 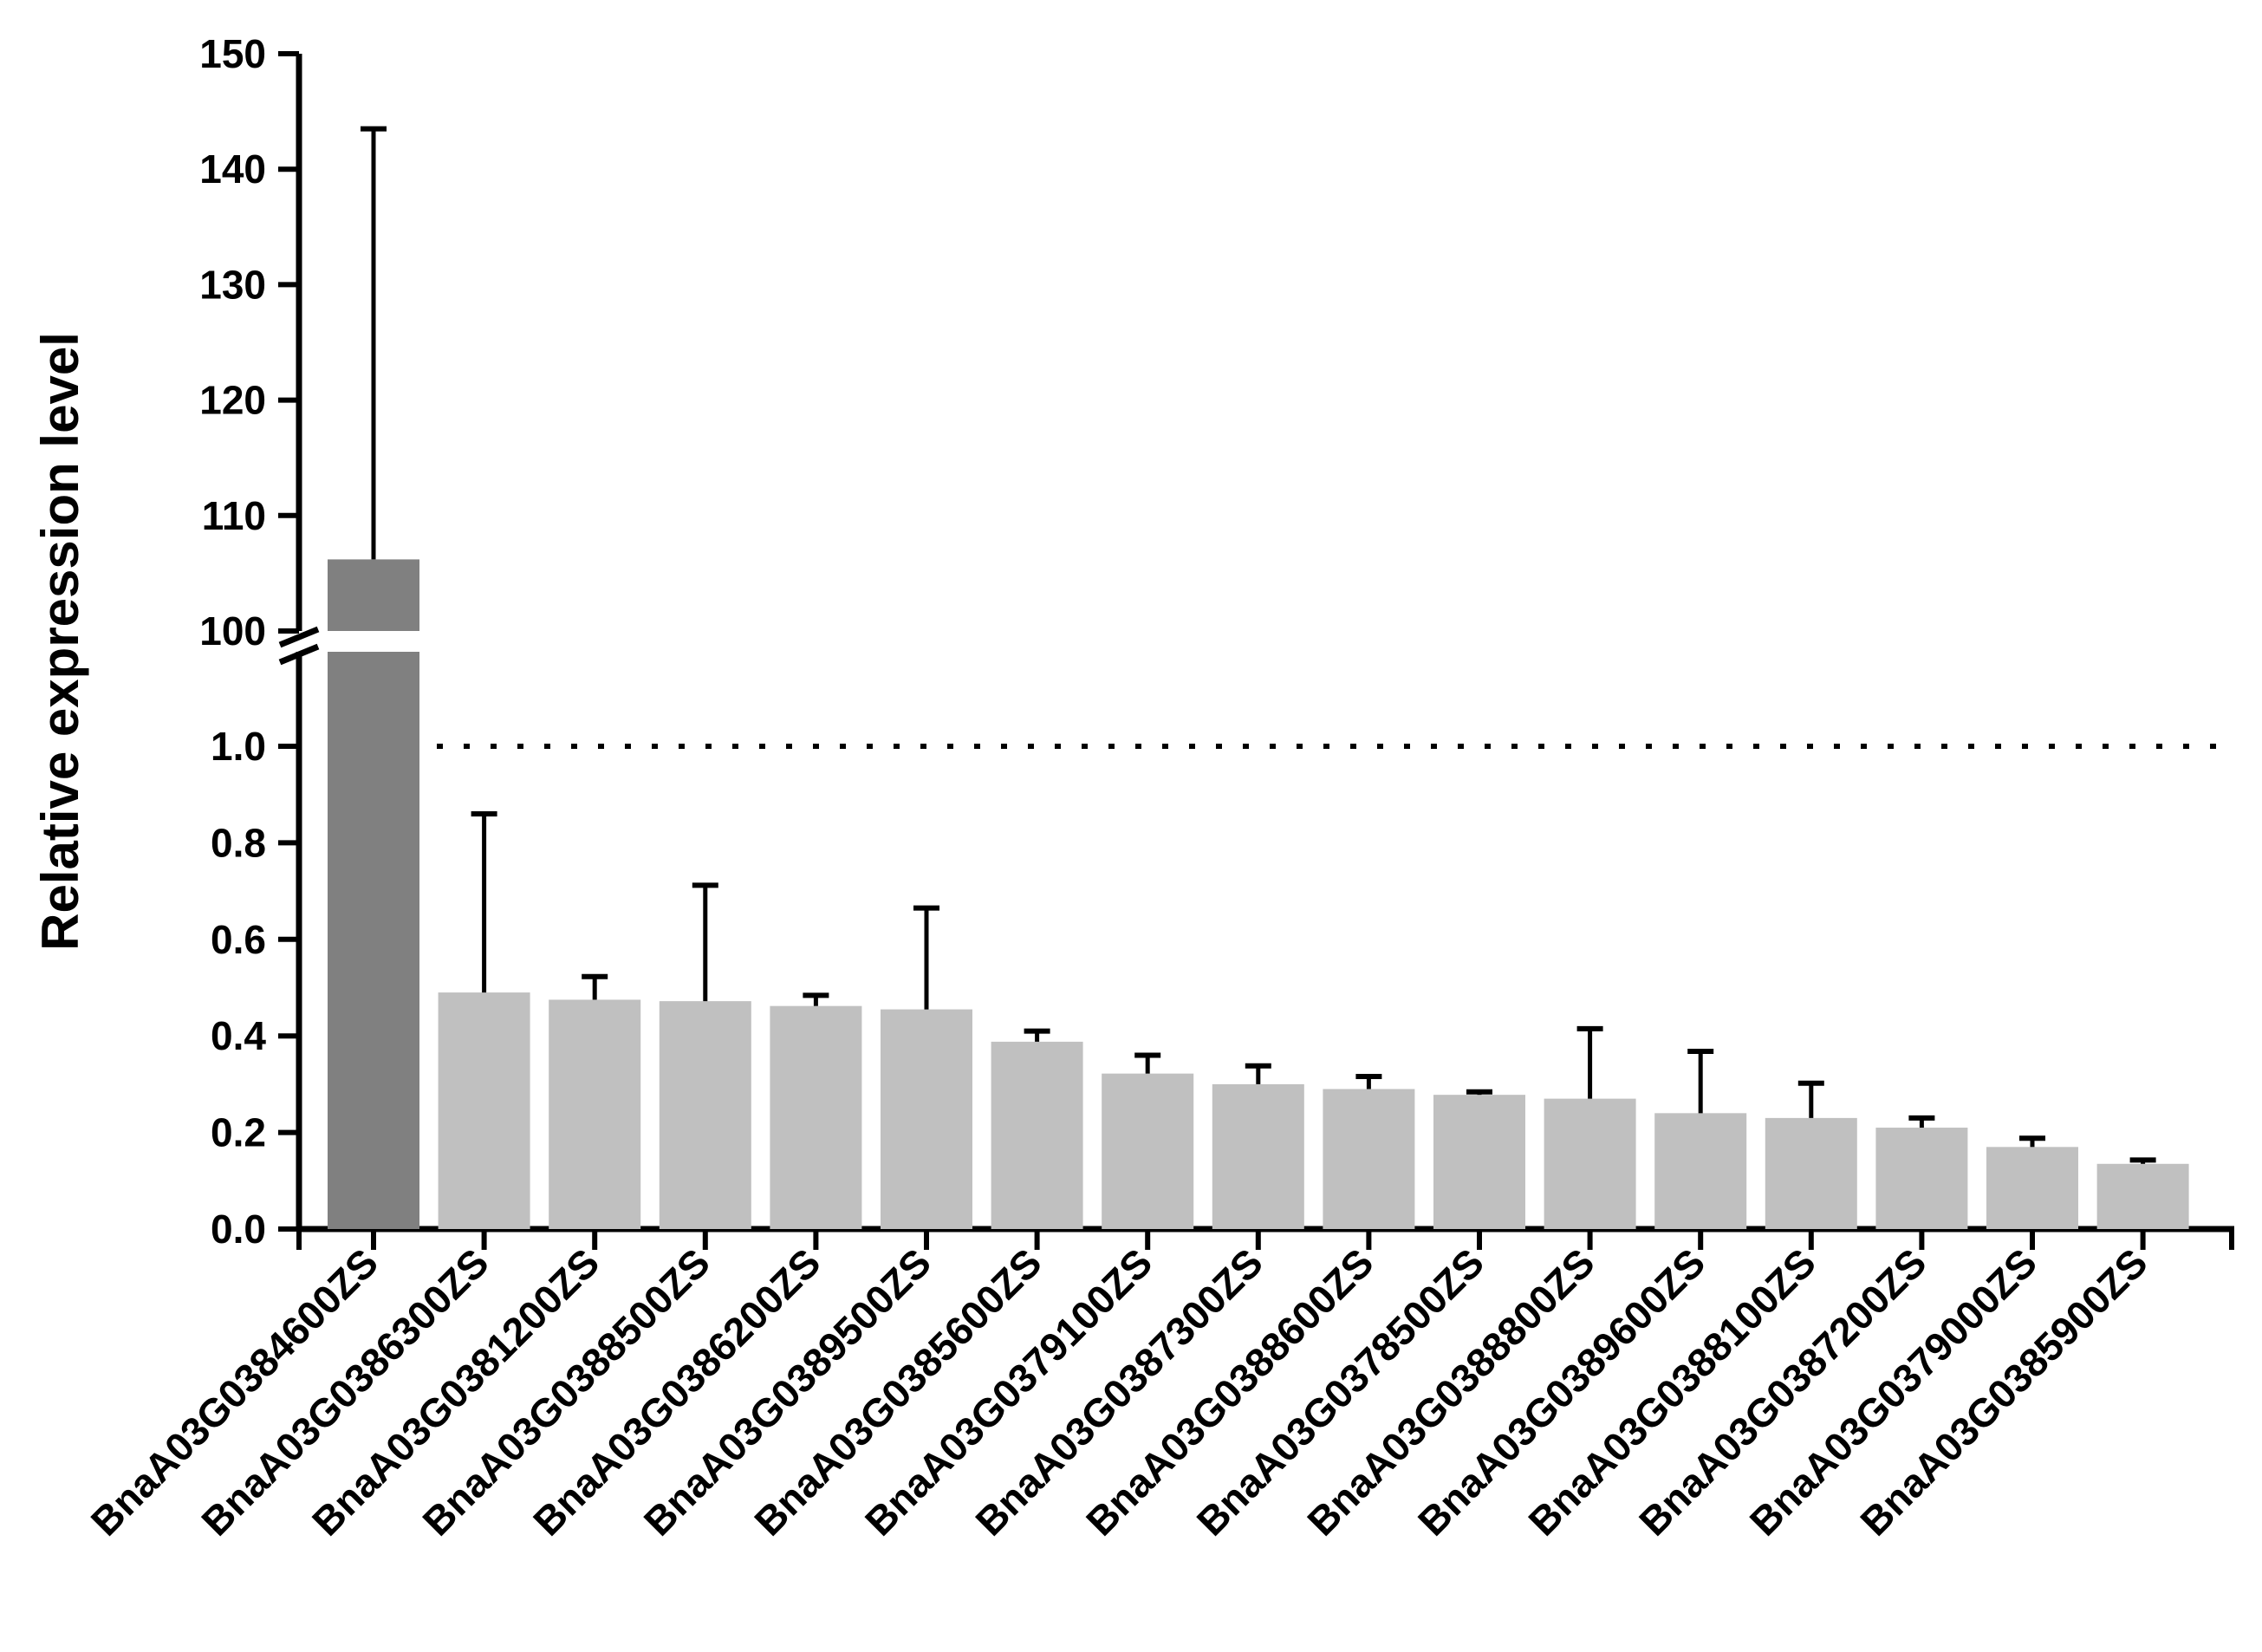 I want to click on y-tick-label: 140, so click(x=232, y=169).